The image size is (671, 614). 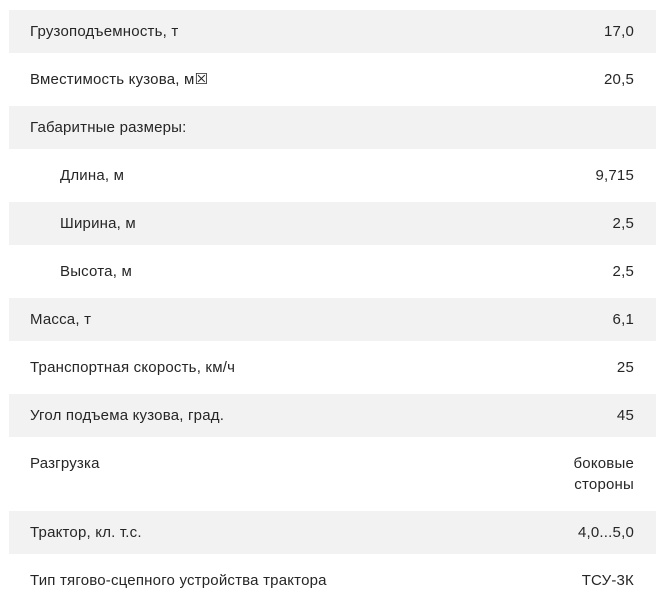 I want to click on spec-value: 45, so click(x=625, y=415).